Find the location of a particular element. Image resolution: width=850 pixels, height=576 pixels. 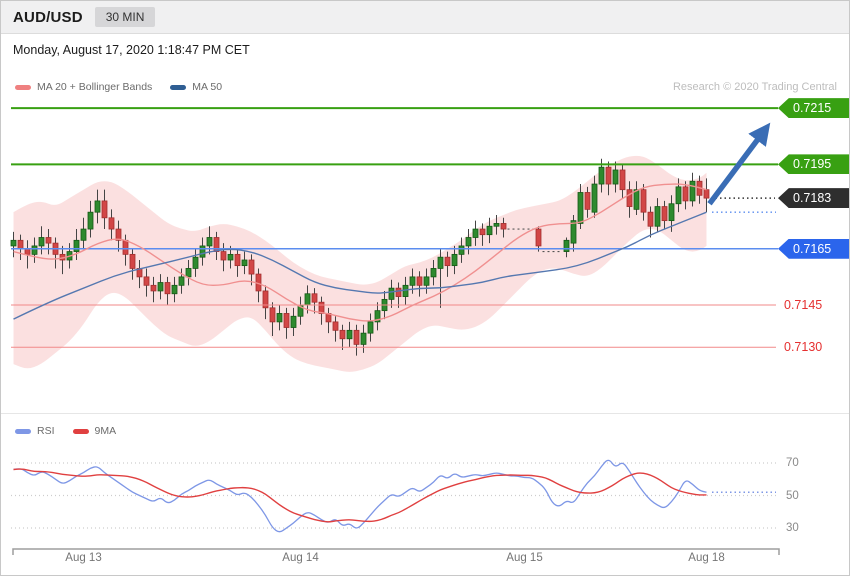

x-axis-label-aug15: Aug 15 is located at coordinates (524, 558).